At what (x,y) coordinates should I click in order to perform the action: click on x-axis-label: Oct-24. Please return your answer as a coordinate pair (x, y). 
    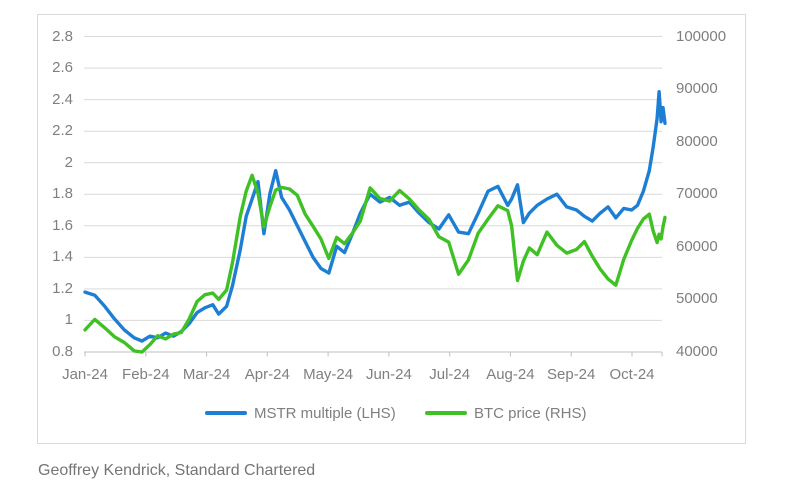
    Looking at the image, I should click on (632, 374).